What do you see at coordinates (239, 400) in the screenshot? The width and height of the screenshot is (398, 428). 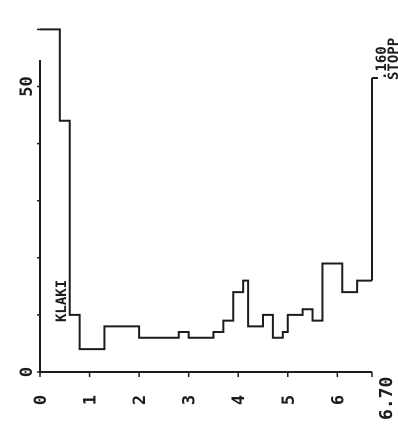 I see `x-tick-label: 4` at bounding box center [239, 400].